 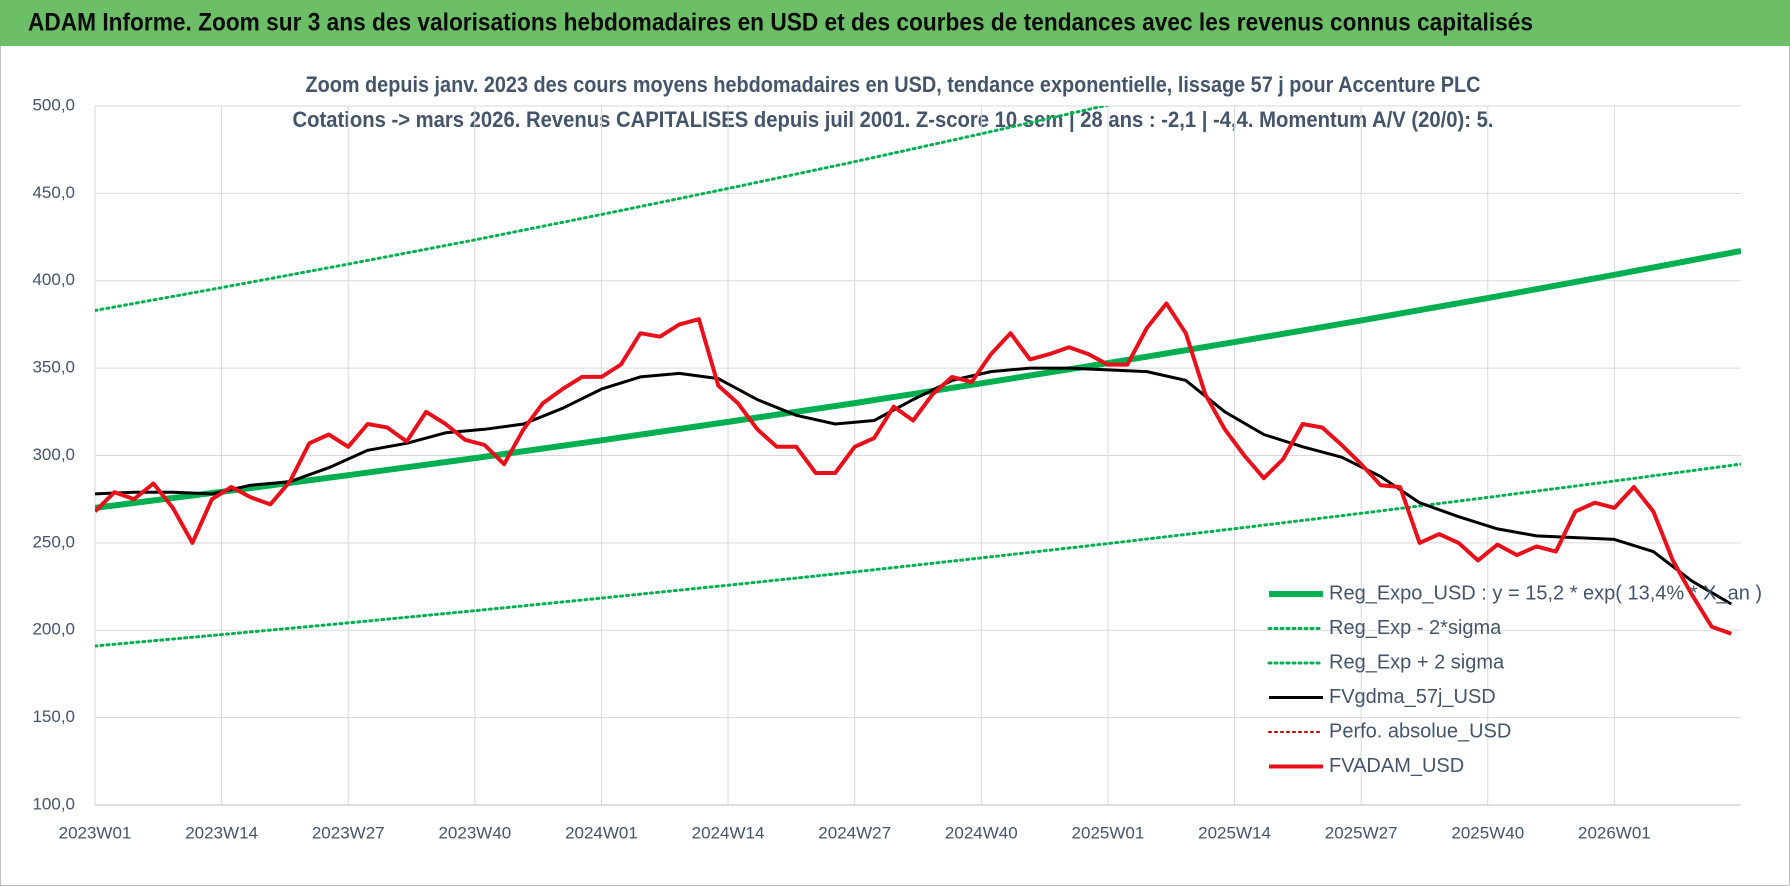 What do you see at coordinates (1396, 766) in the screenshot?
I see `legend-label: FVADAM_USD` at bounding box center [1396, 766].